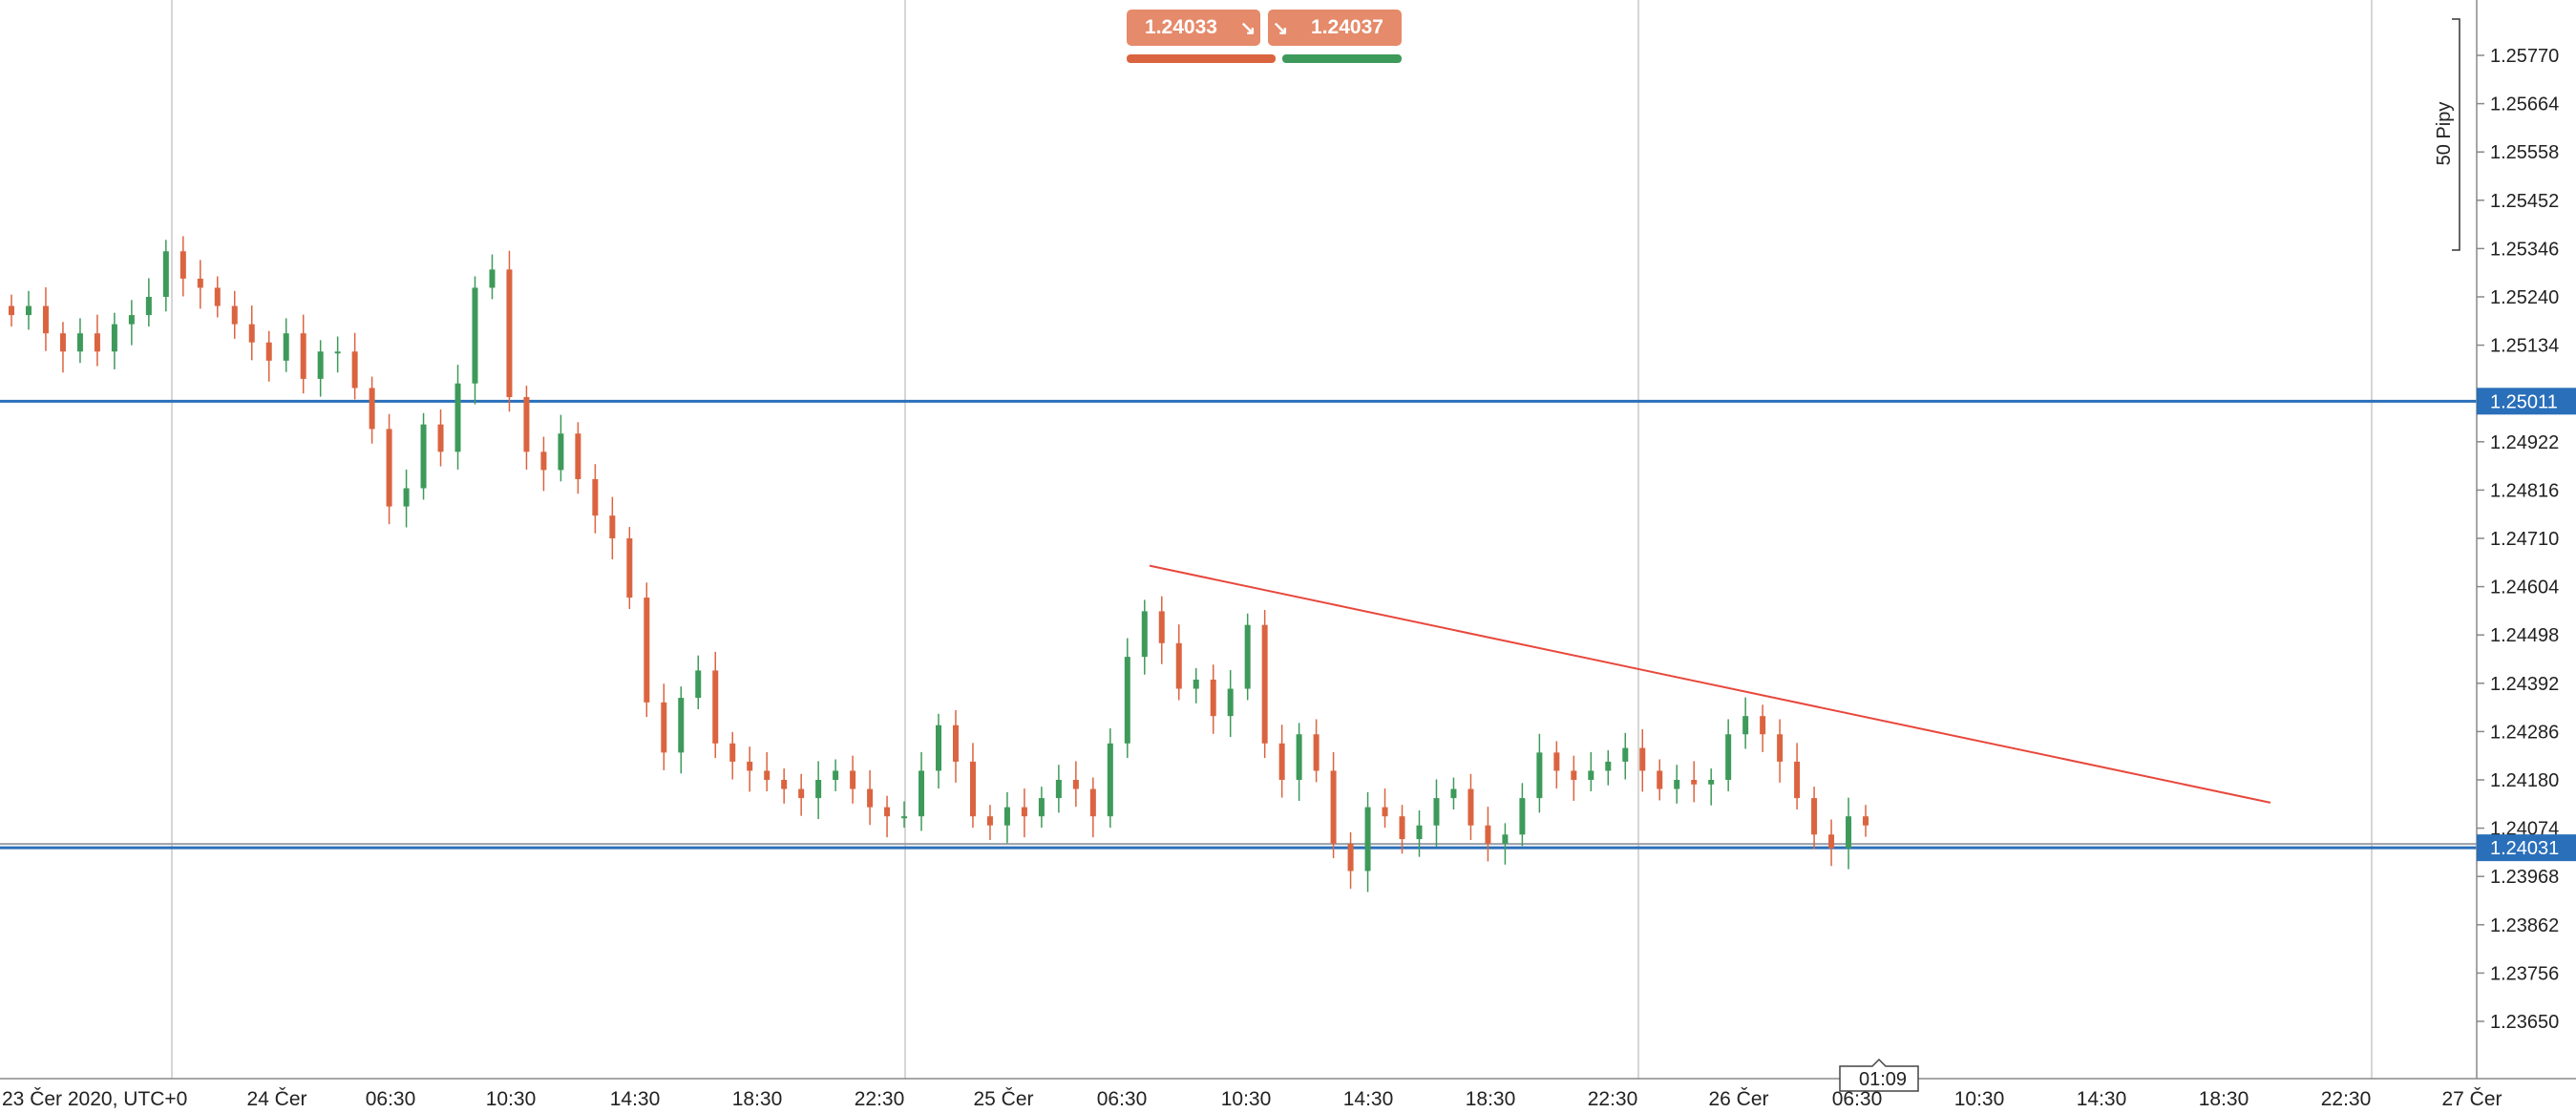 This screenshot has width=2576, height=1113. I want to click on x-tick-label: 23 Čer 2020, UTC+0, so click(94, 1099).